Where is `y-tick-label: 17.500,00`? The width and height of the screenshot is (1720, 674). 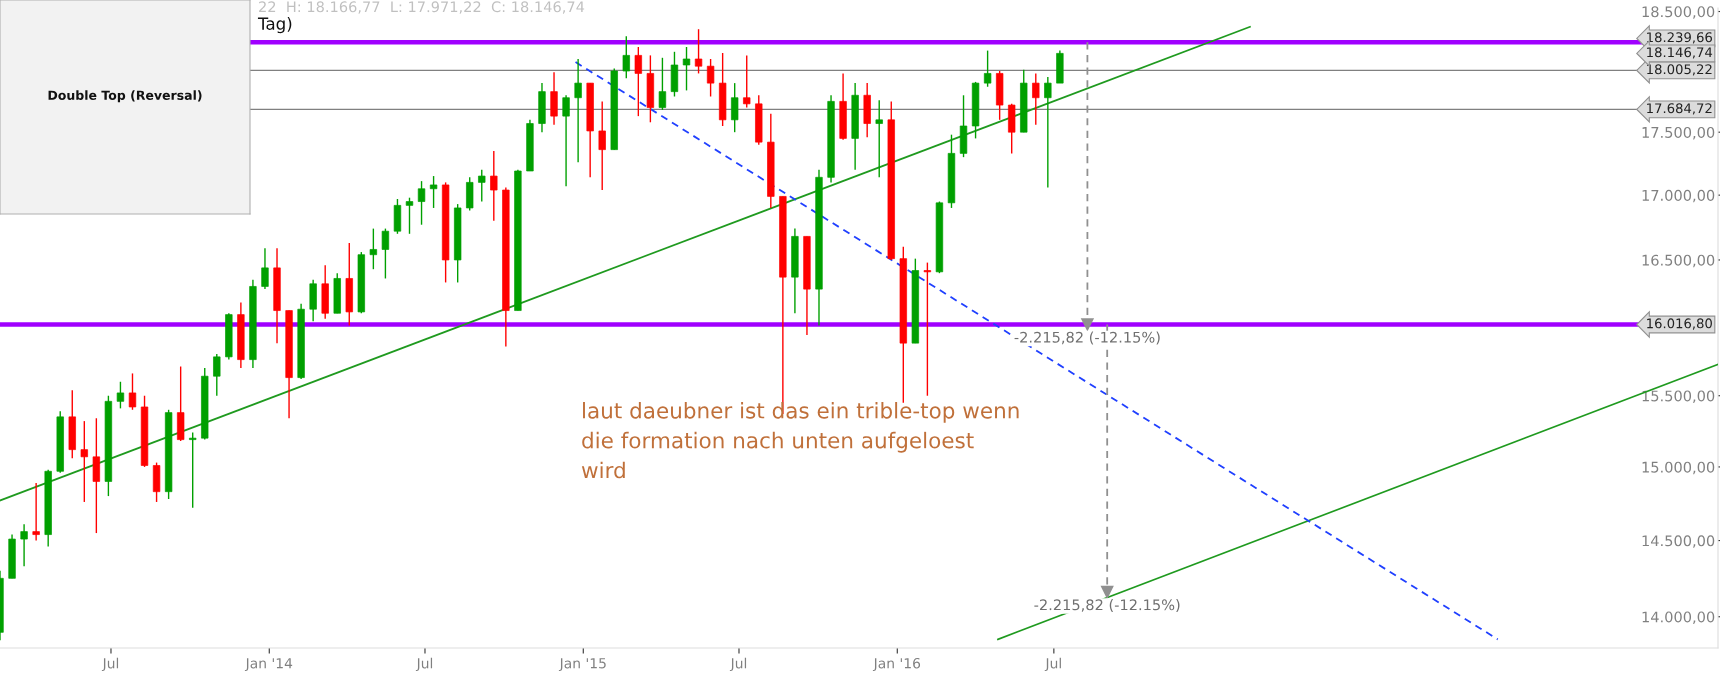
y-tick-label: 17.500,00 is located at coordinates (1678, 133).